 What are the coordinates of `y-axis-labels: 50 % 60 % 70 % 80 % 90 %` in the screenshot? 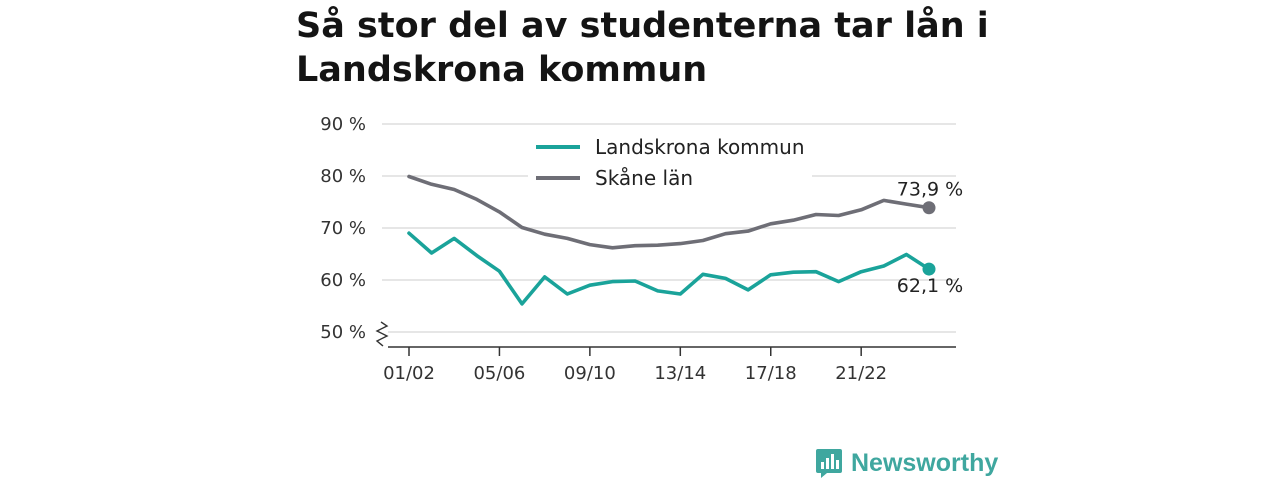 It's located at (343, 228).